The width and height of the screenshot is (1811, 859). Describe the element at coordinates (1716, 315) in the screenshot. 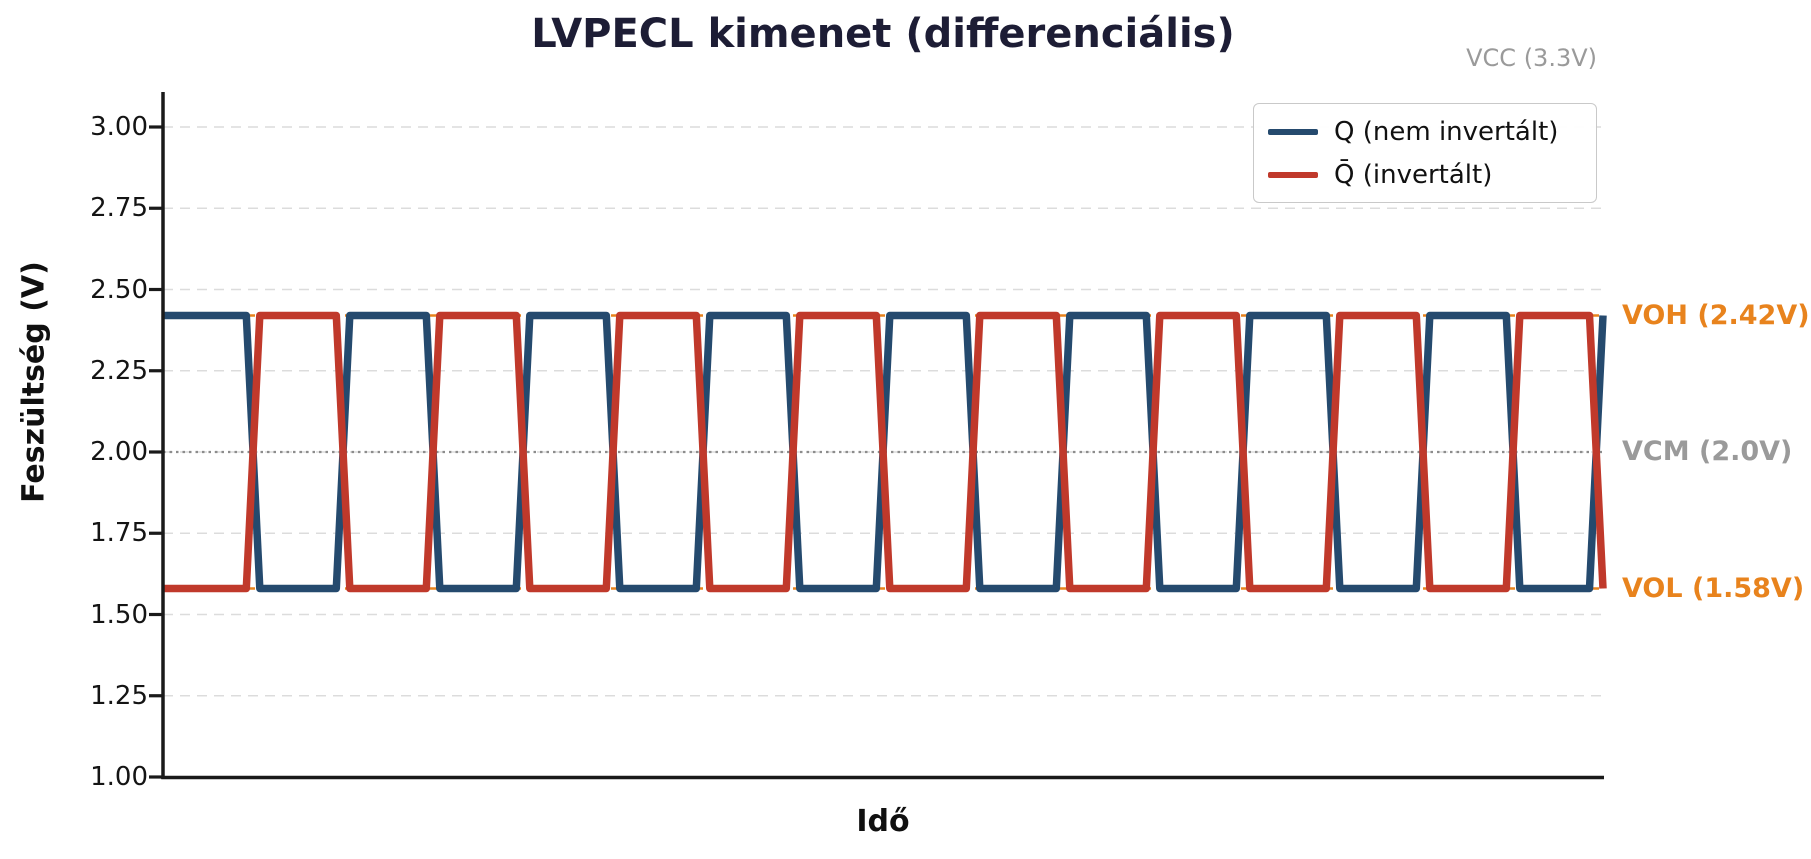

I see `ref-label-voh: VOH (2.42V)` at that location.